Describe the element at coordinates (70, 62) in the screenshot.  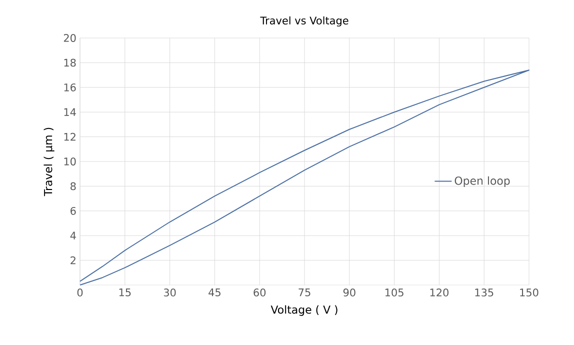
I see `y-tick-label: 18` at that location.